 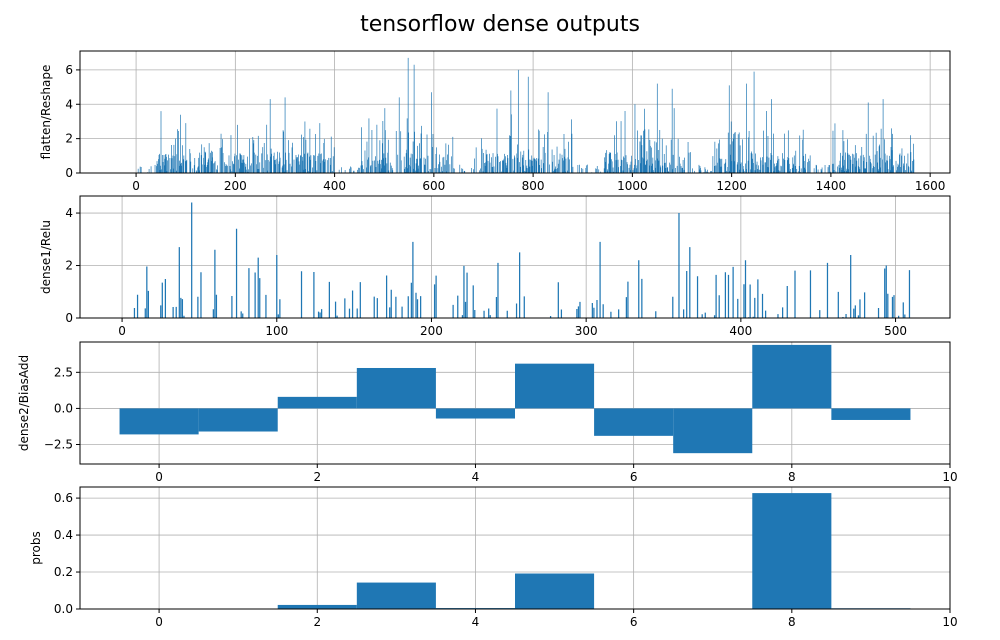 What do you see at coordinates (63, 372) in the screenshot?
I see `y-tick-label: 2.5` at bounding box center [63, 372].